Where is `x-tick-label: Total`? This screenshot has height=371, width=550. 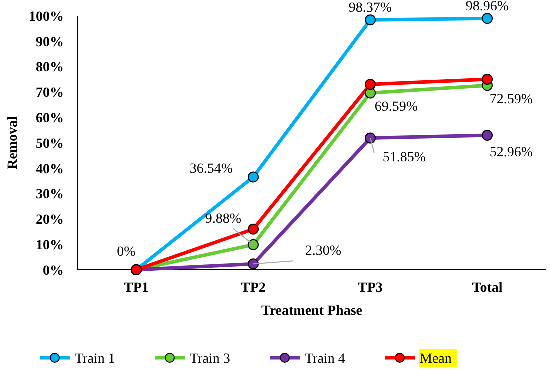
x-tick-label: Total is located at coordinates (487, 288).